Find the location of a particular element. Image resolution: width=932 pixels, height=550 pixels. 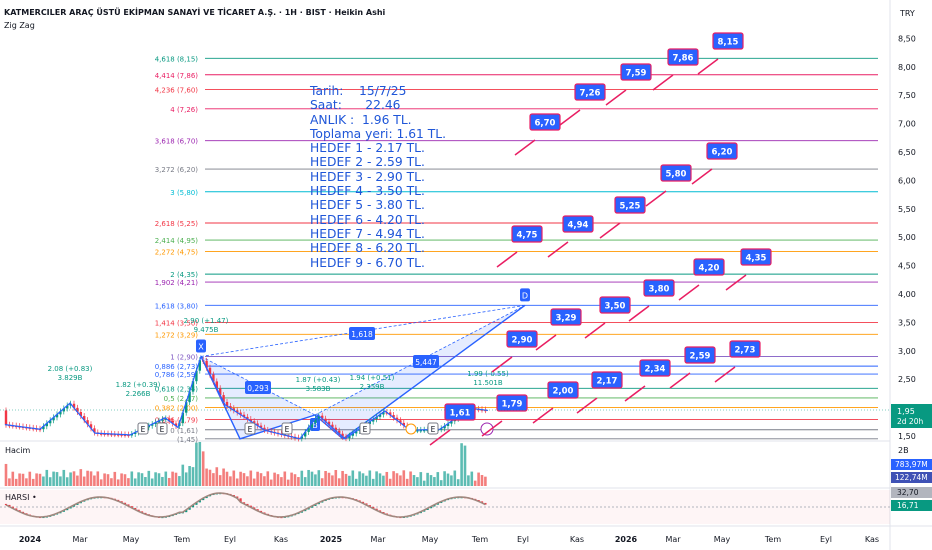

target-callout-label: 4,94 is located at coordinates (578, 226).